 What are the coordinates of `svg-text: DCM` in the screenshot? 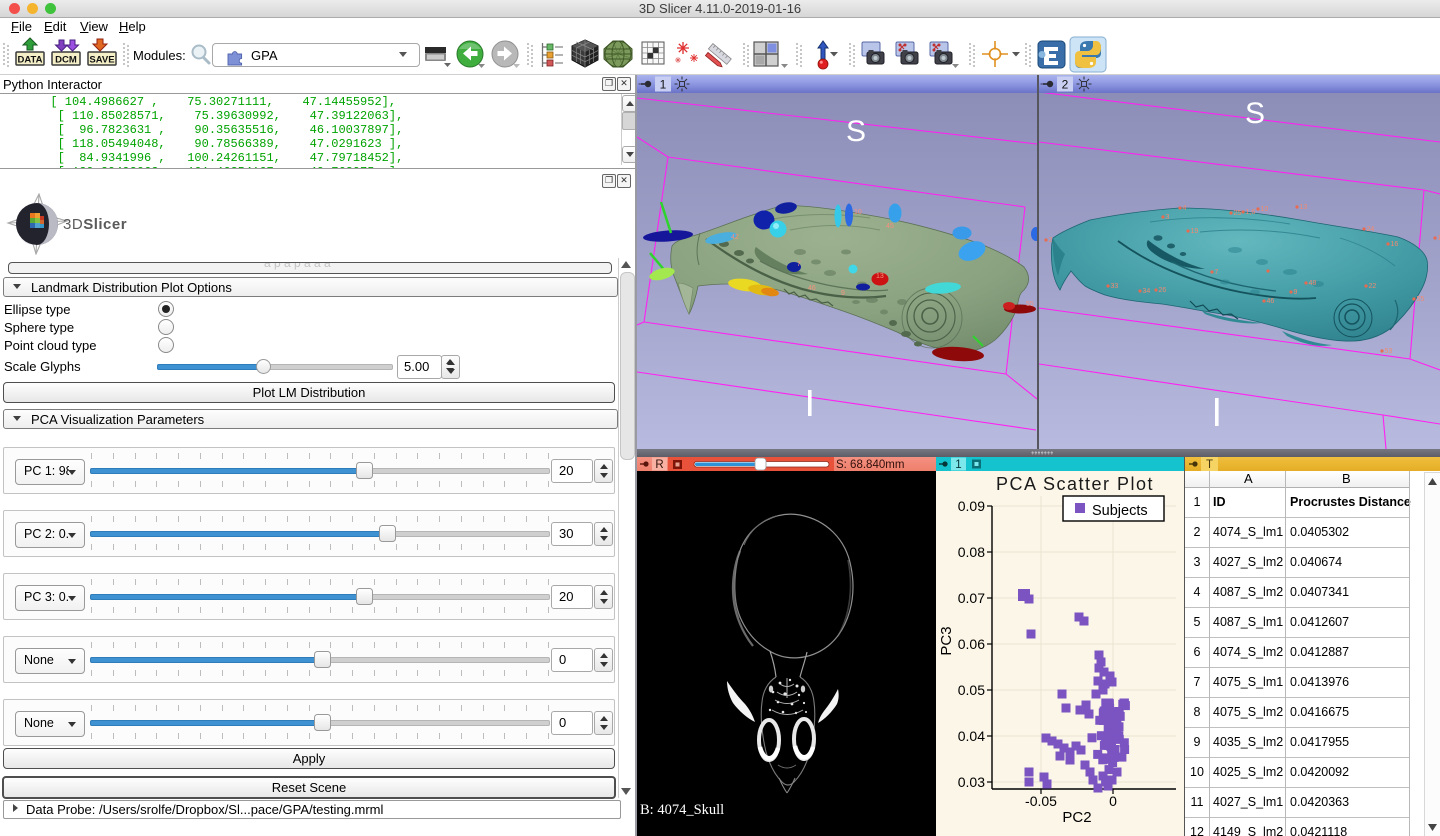 It's located at (66, 60).